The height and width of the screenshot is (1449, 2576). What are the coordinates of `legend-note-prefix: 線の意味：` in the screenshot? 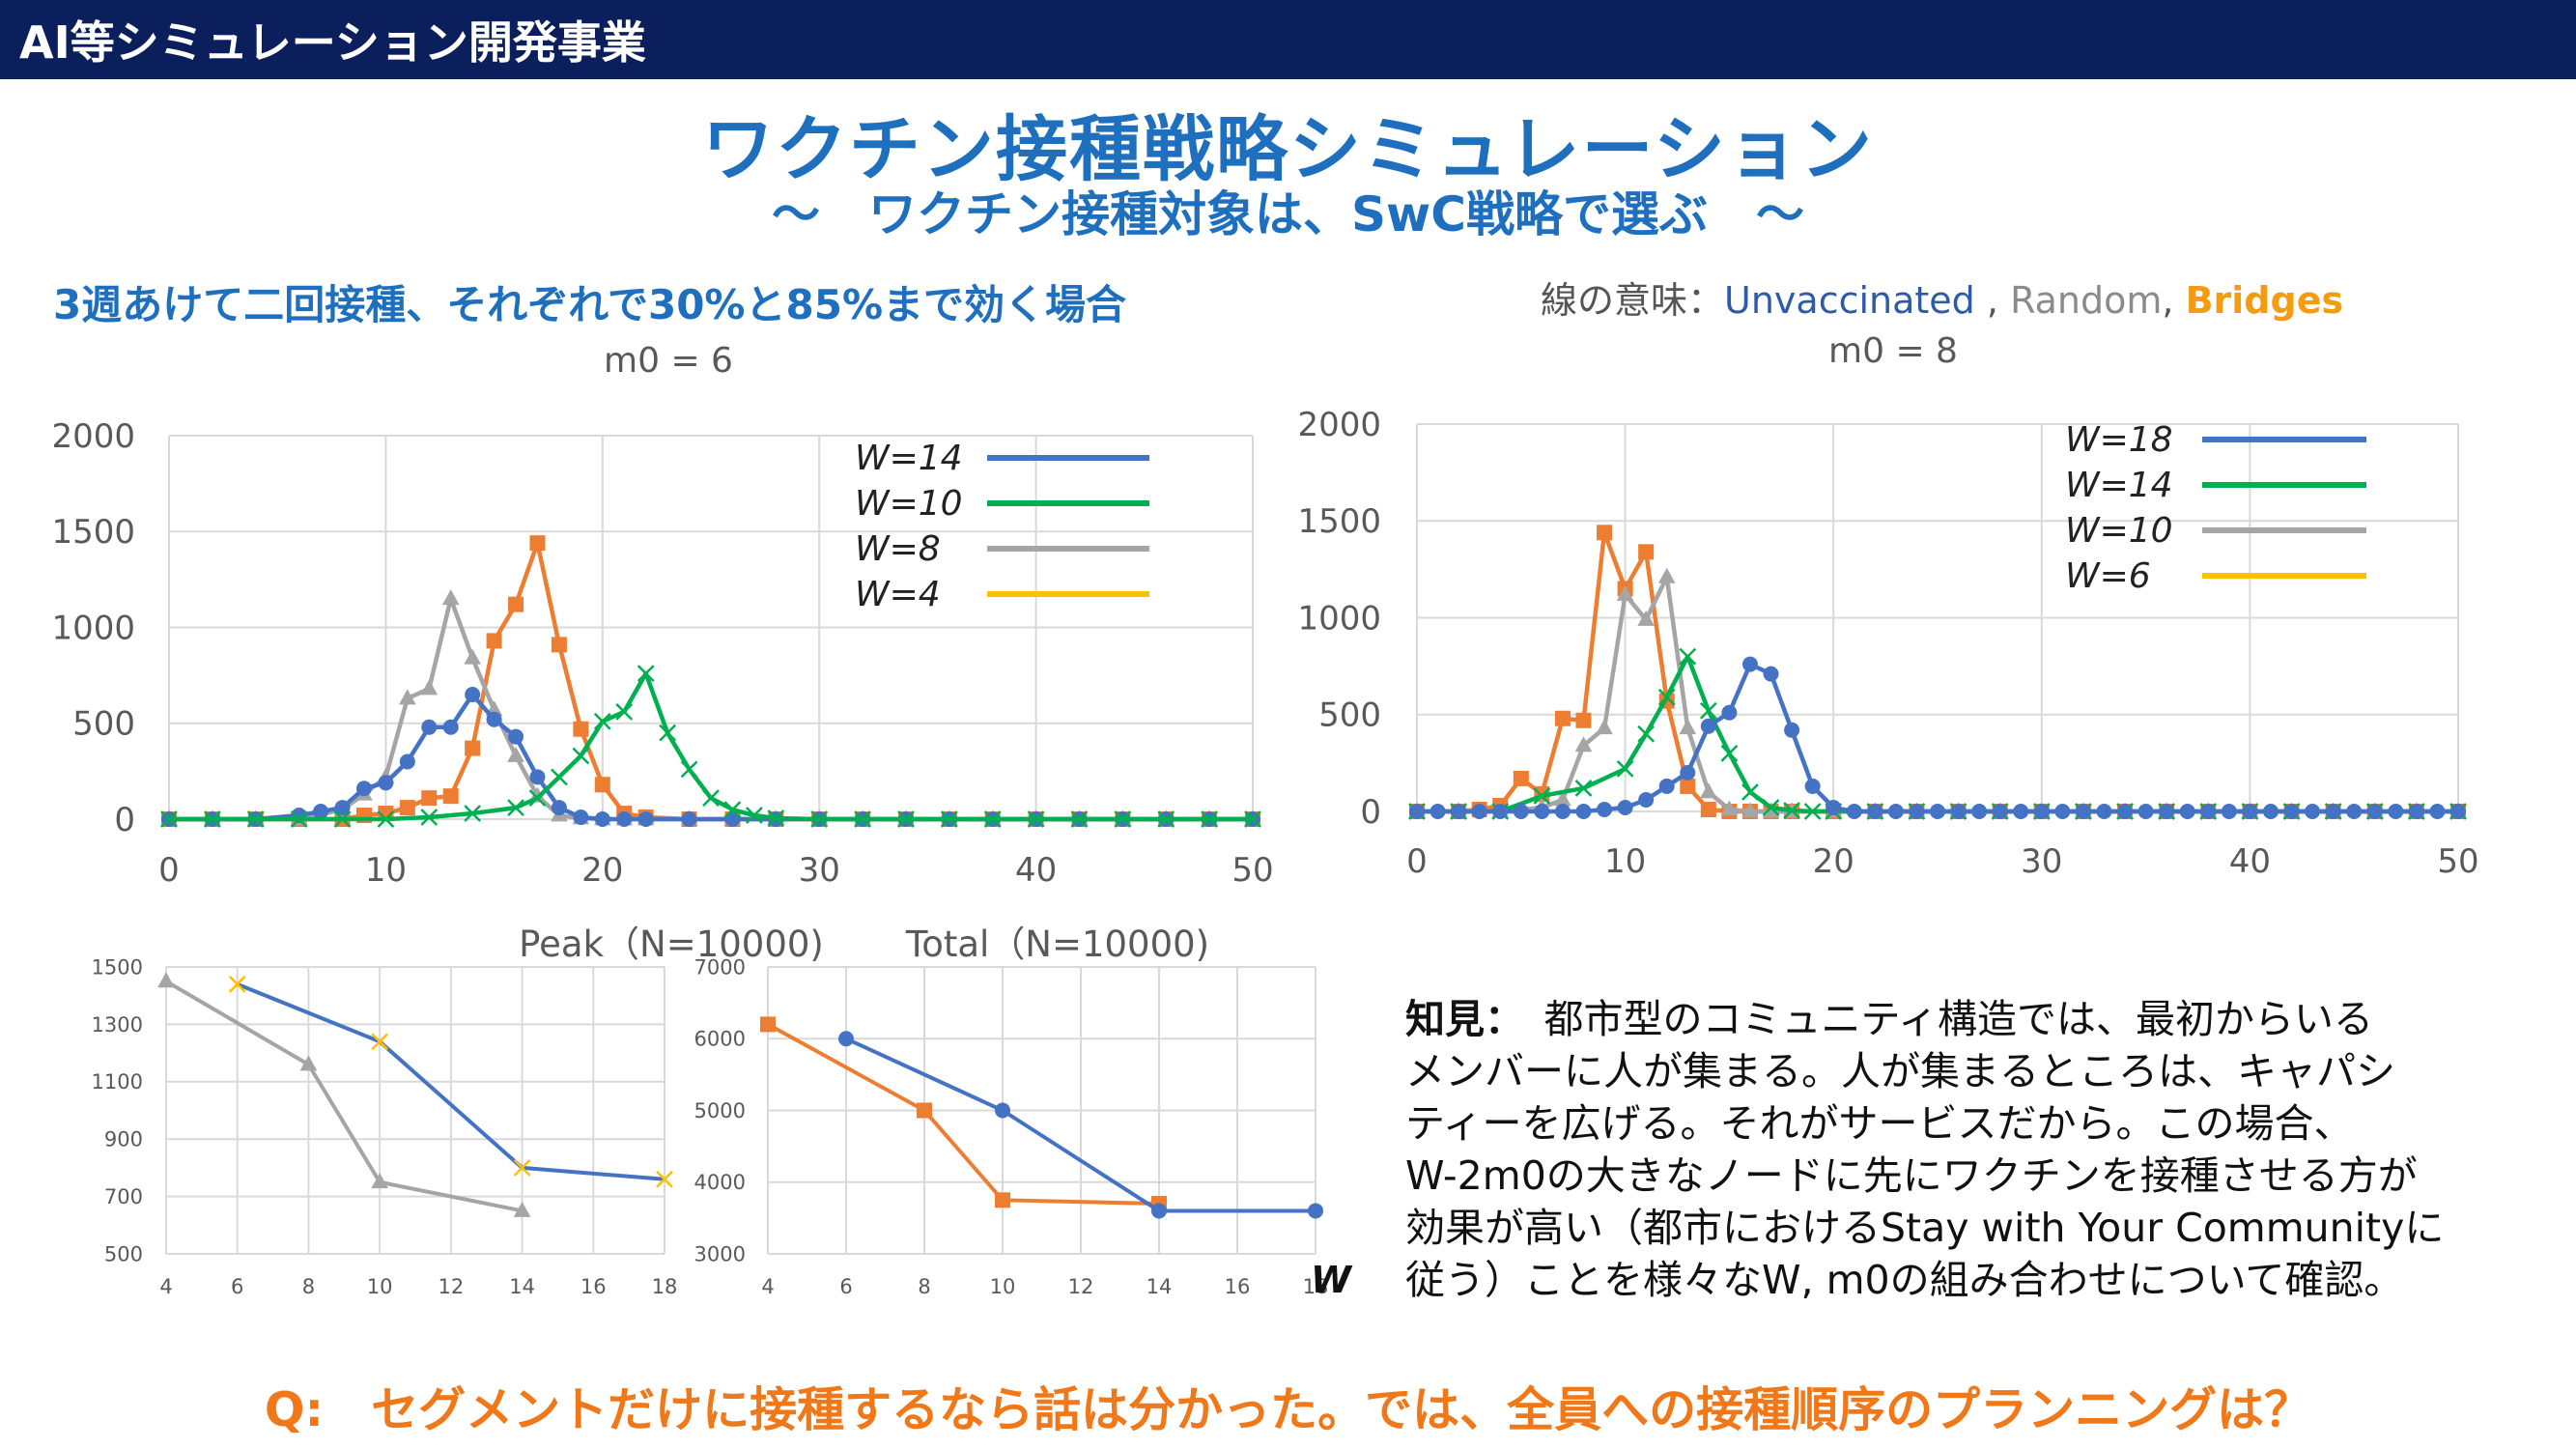 It's located at (1633, 300).